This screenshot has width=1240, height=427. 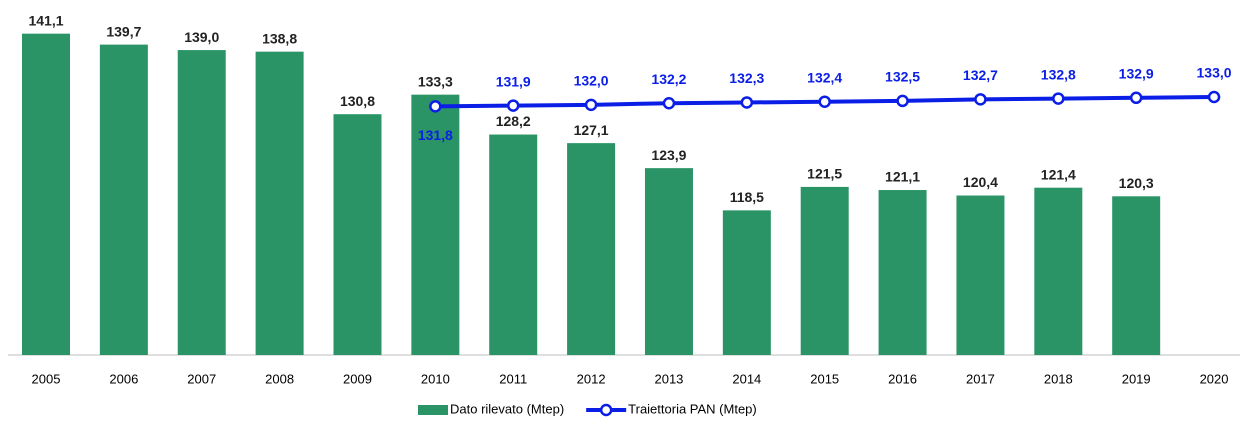 I want to click on value-label: 121,1, so click(x=902, y=177).